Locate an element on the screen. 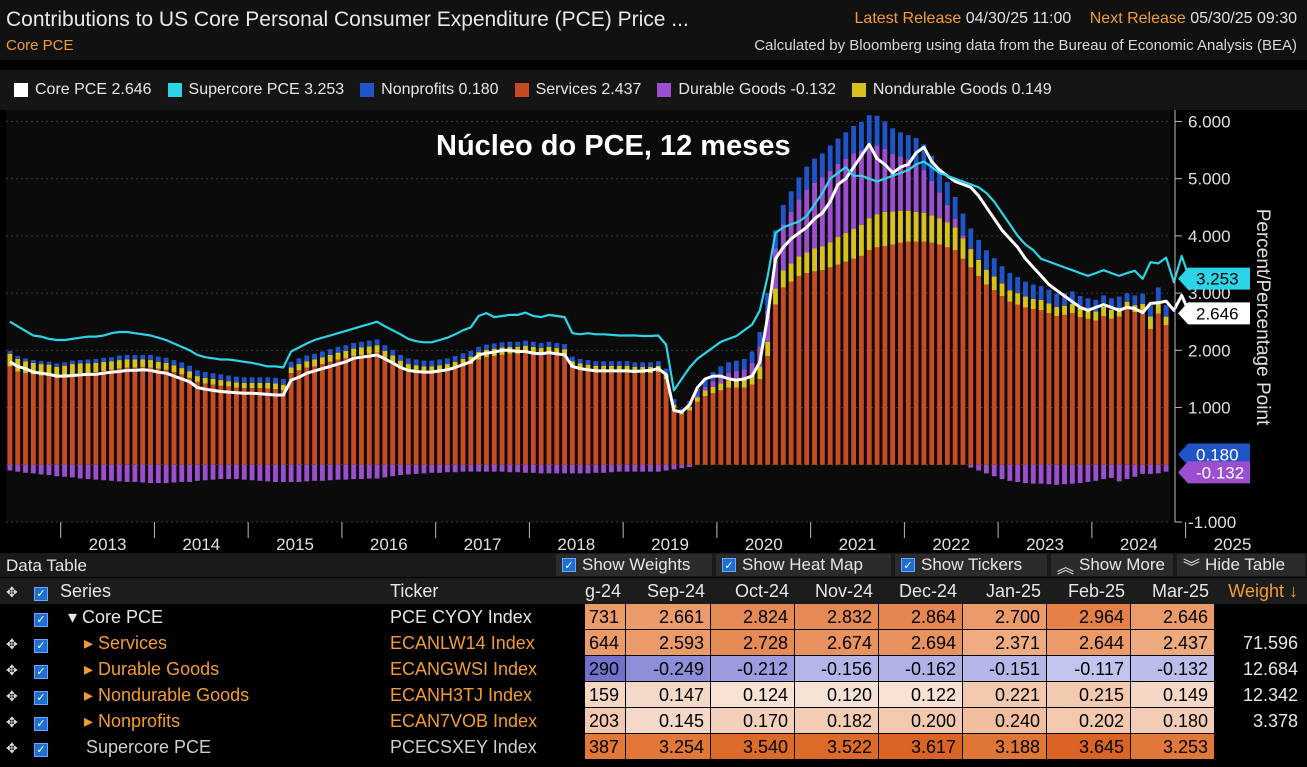 The height and width of the screenshot is (767, 1307). legend-core-pce: Core PCE 2.646 is located at coordinates (83, 90).